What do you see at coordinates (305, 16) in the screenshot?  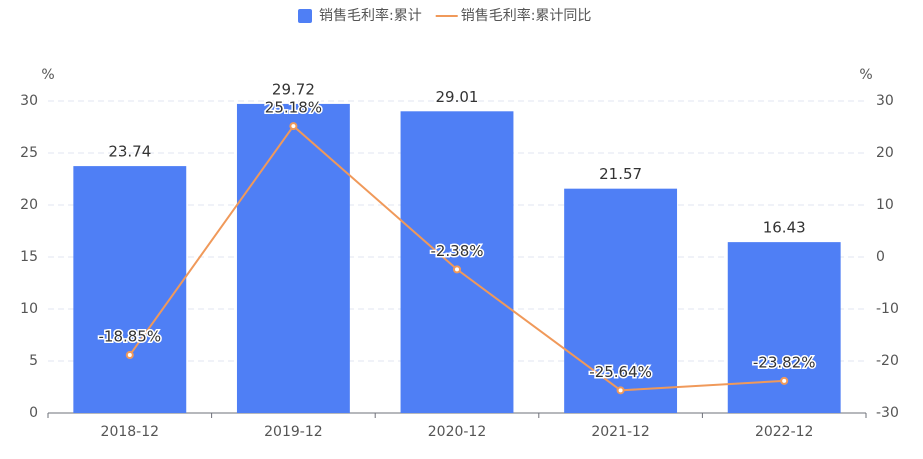 I see `legend-swatch` at bounding box center [305, 16].